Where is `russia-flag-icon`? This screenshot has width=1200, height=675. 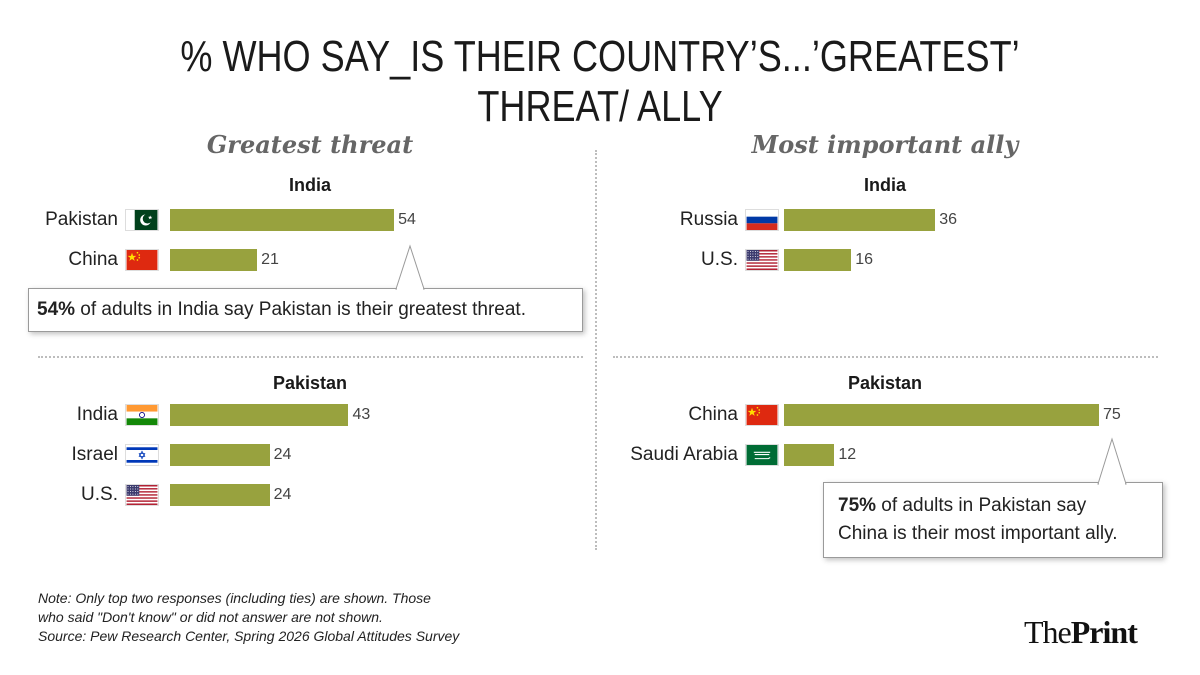 russia-flag-icon is located at coordinates (762, 220).